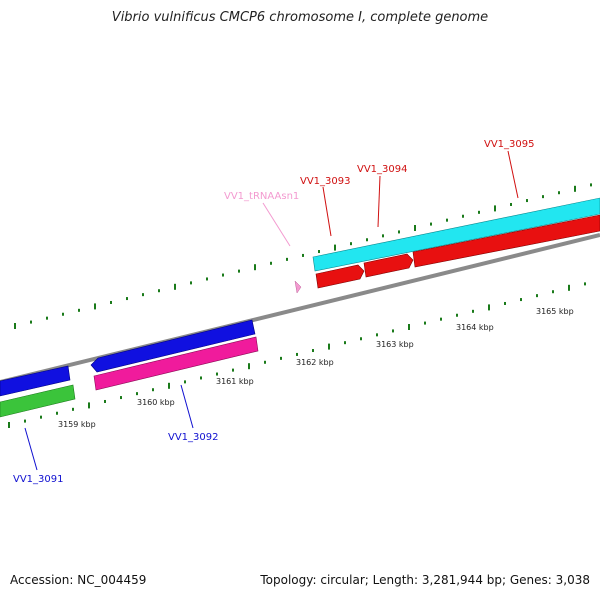 The height and width of the screenshot is (600, 600). What do you see at coordinates (235, 381) in the screenshot?
I see `tick-label-3161: 3161 kbp` at bounding box center [235, 381].